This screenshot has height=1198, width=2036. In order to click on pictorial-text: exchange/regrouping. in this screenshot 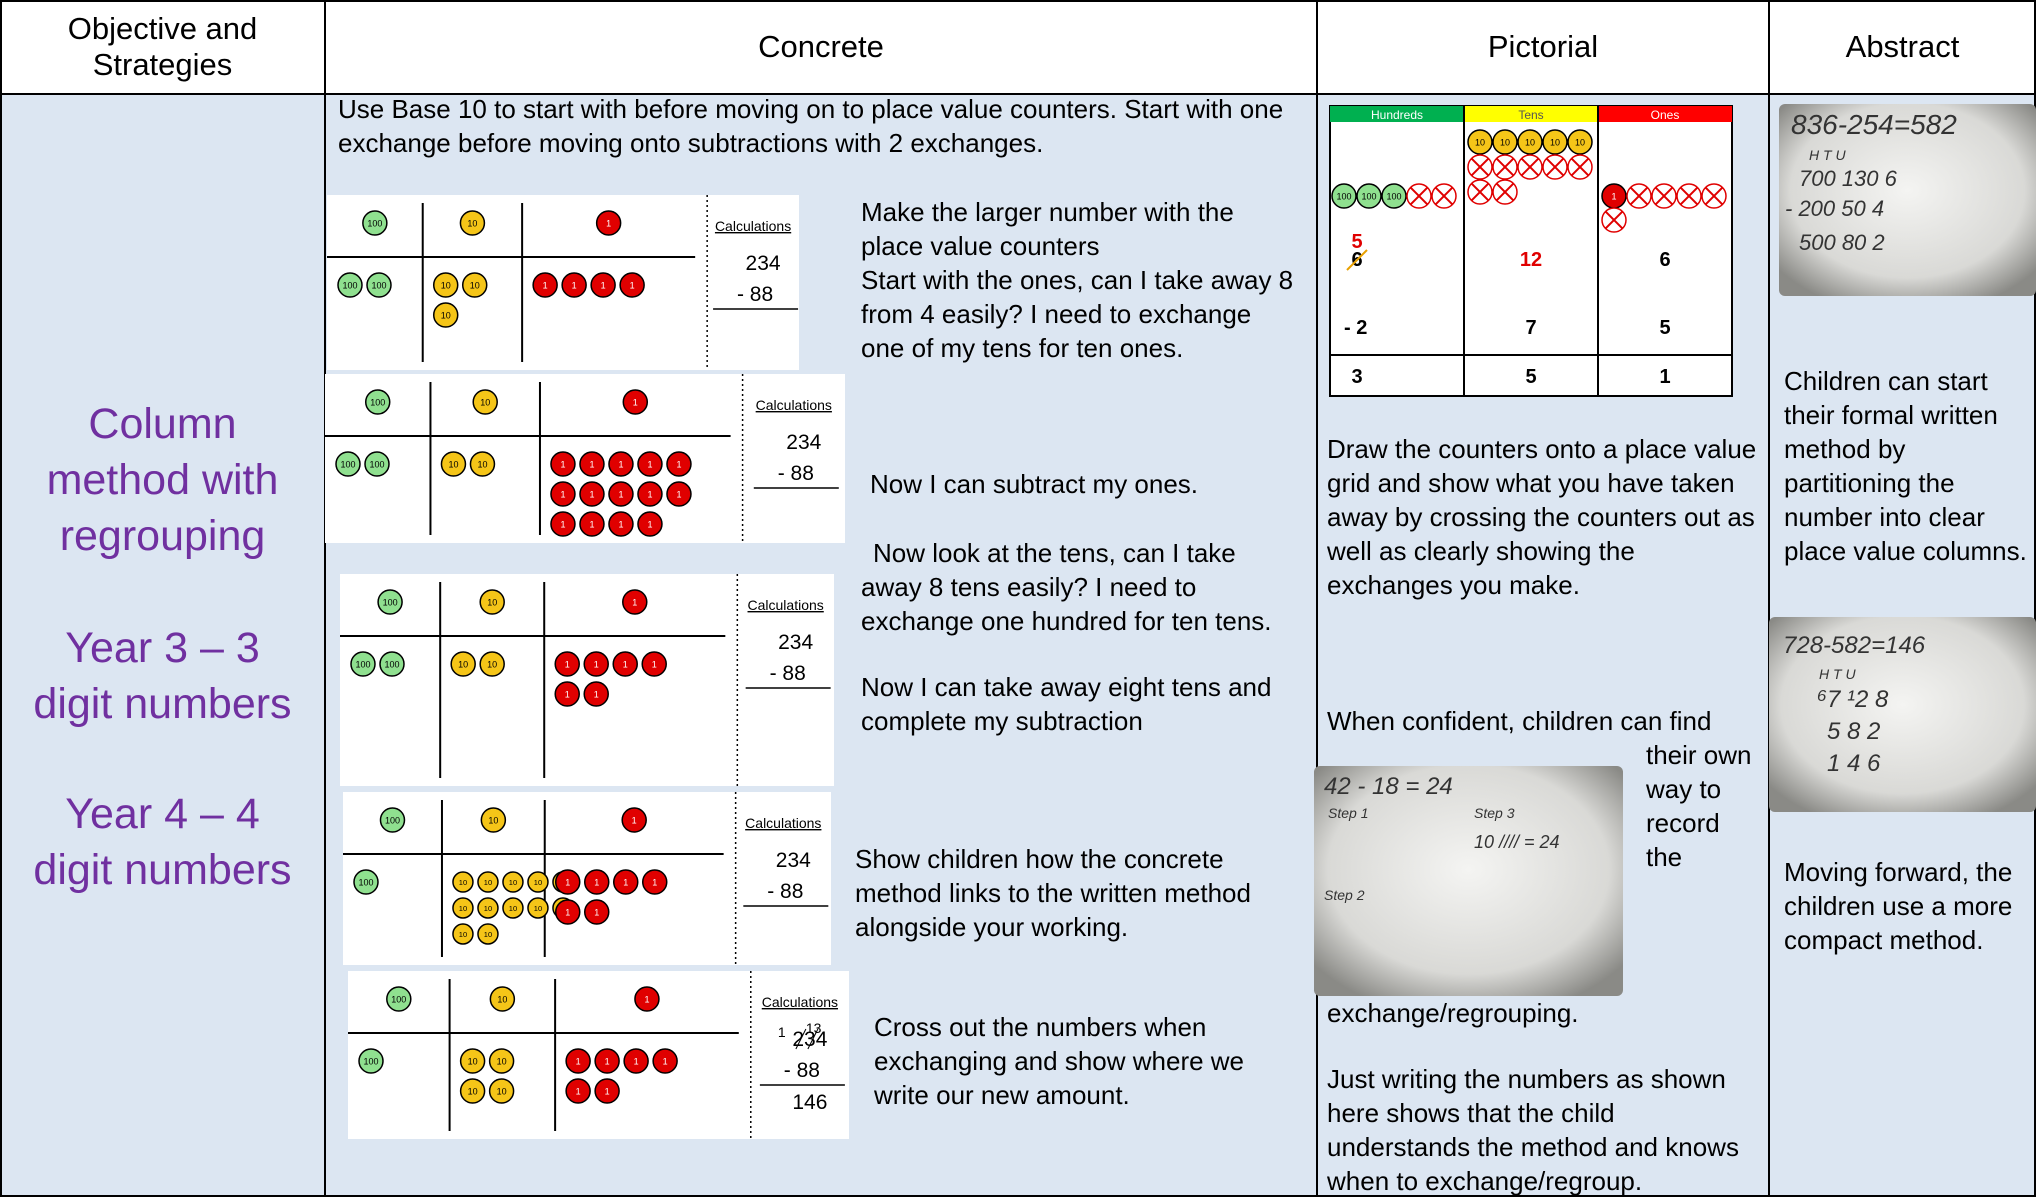, I will do `click(1453, 1013)`.